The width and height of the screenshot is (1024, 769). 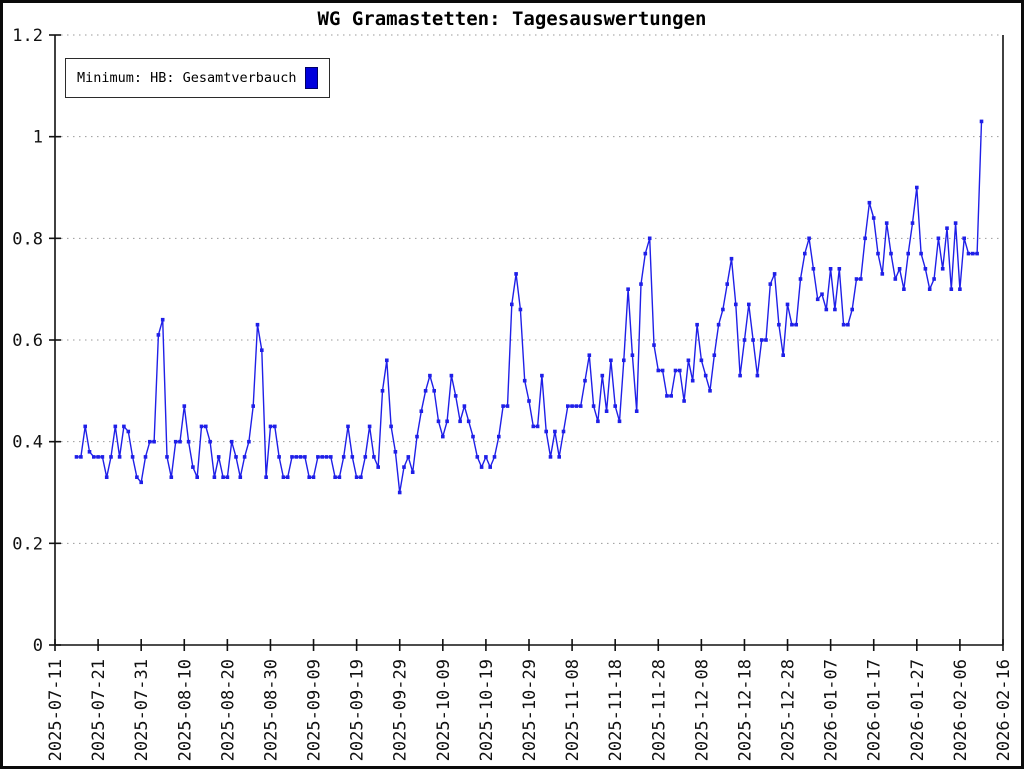 What do you see at coordinates (55, 340) in the screenshot?
I see `y-axis-ticks` at bounding box center [55, 340].